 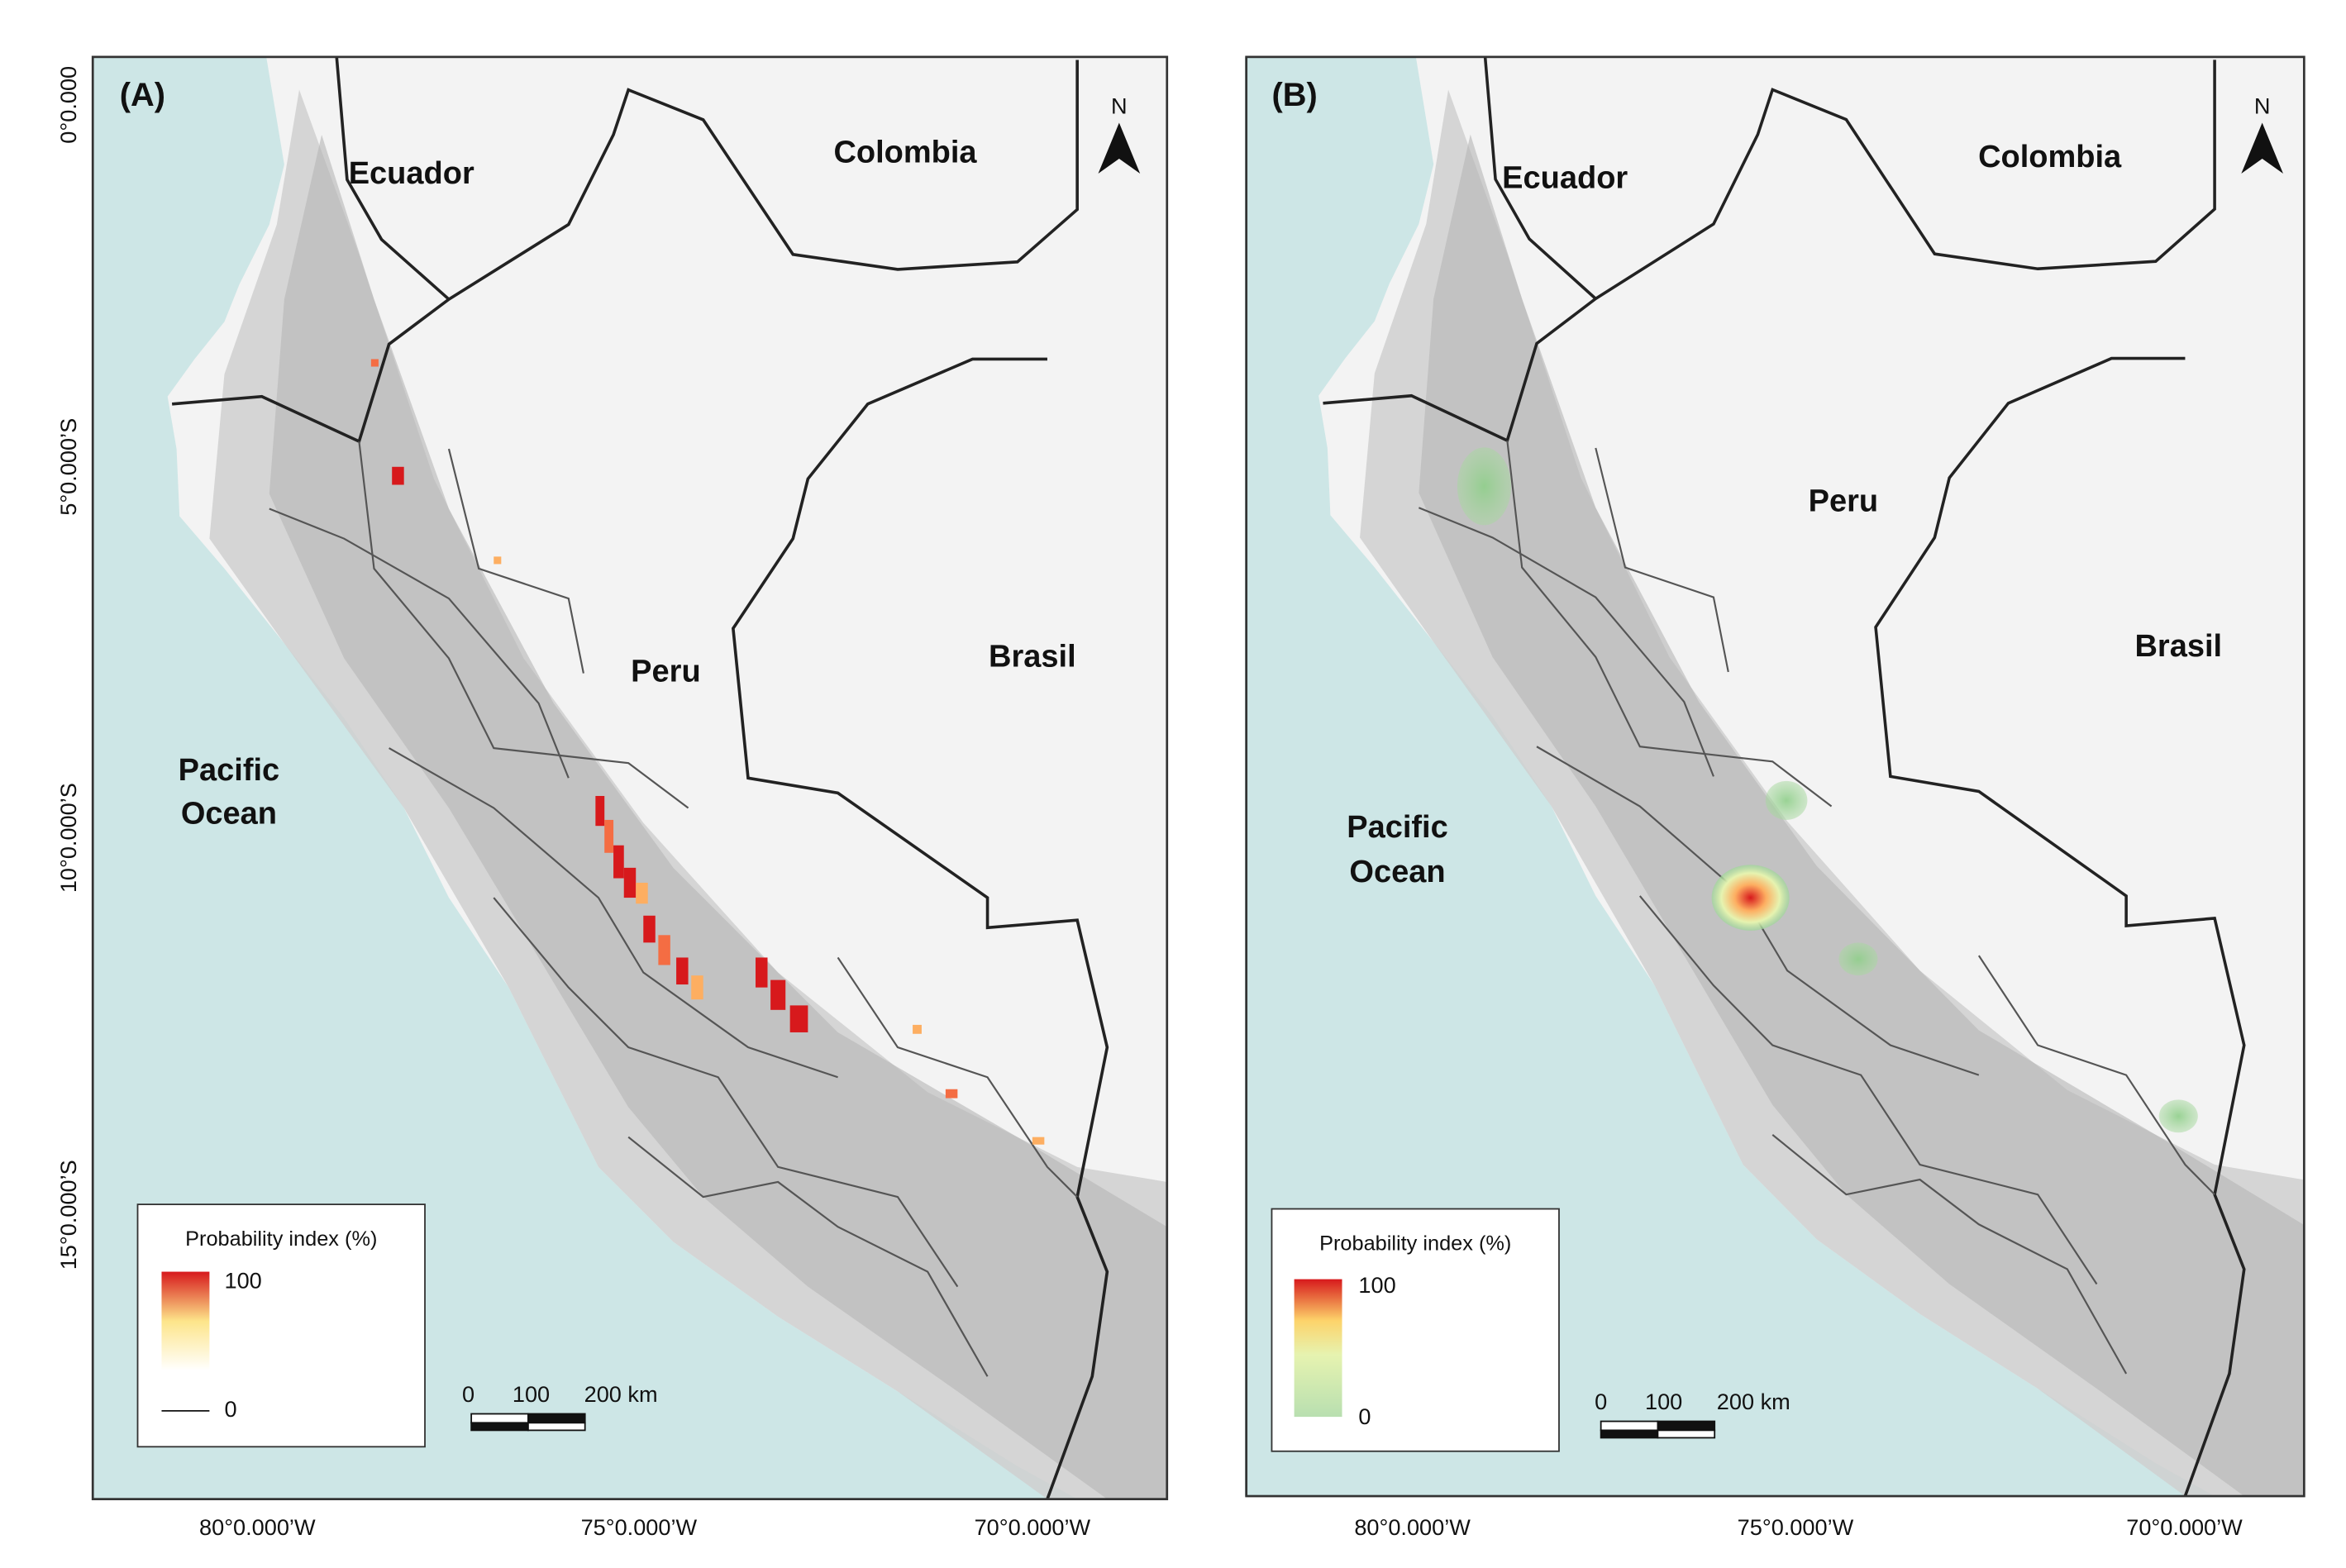 I want to click on panel-label: (B), so click(x=1294, y=95).